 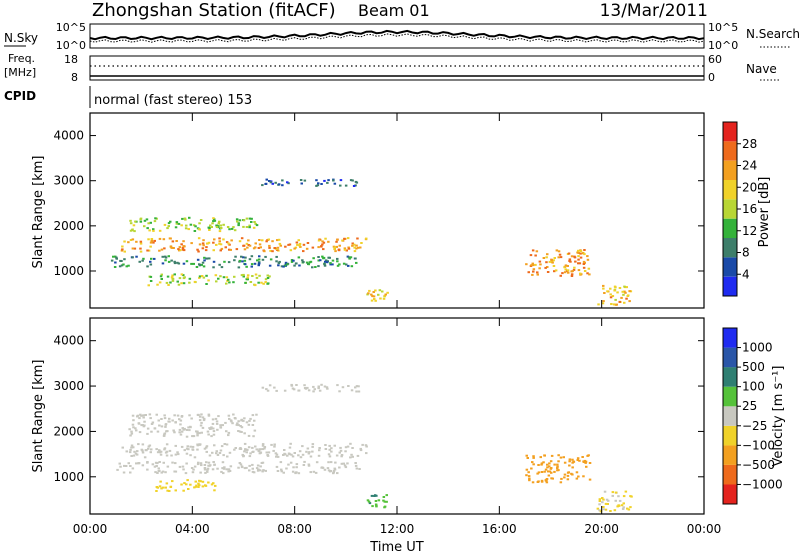 What do you see at coordinates (749, 166) in the screenshot?
I see `colorbar-tick-label: 24` at bounding box center [749, 166].